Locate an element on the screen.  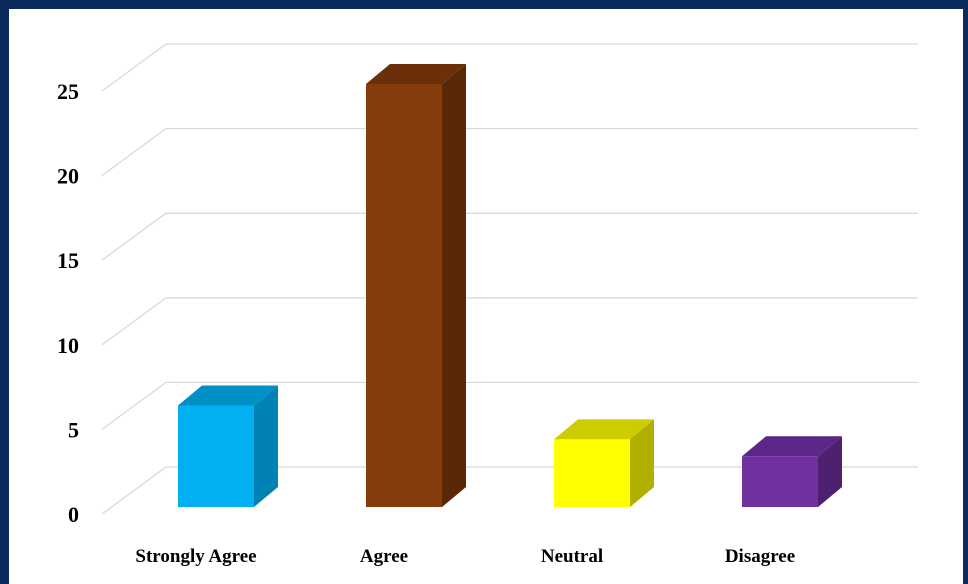
y-tick-label: 20 is located at coordinates (68, 176).